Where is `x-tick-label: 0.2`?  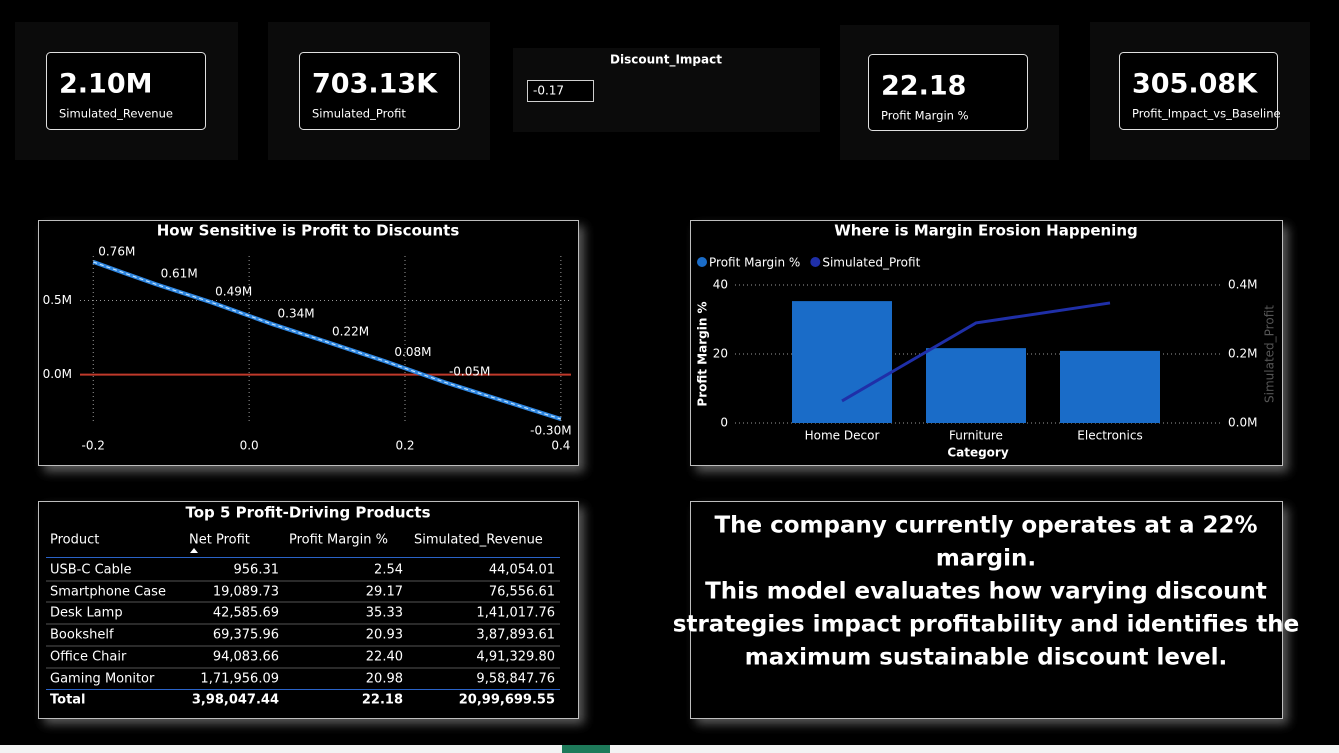 x-tick-label: 0.2 is located at coordinates (404, 446).